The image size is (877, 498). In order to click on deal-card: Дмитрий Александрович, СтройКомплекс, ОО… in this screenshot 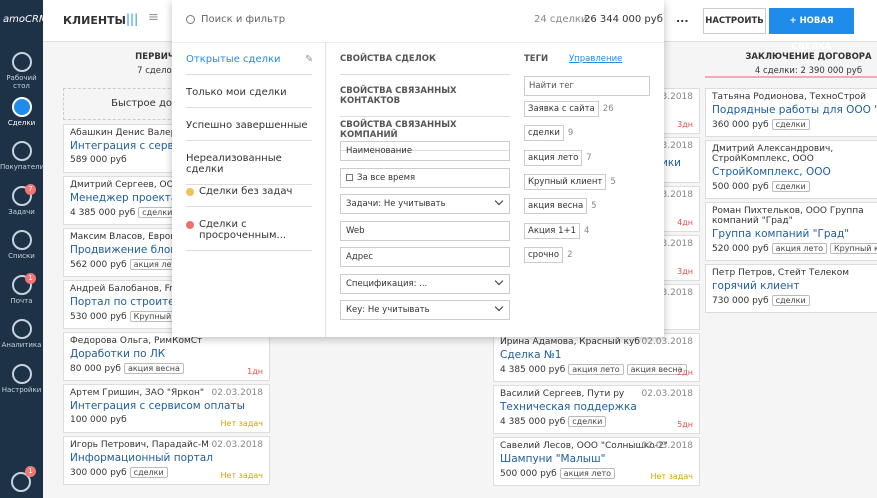, I will do `click(791, 169)`.